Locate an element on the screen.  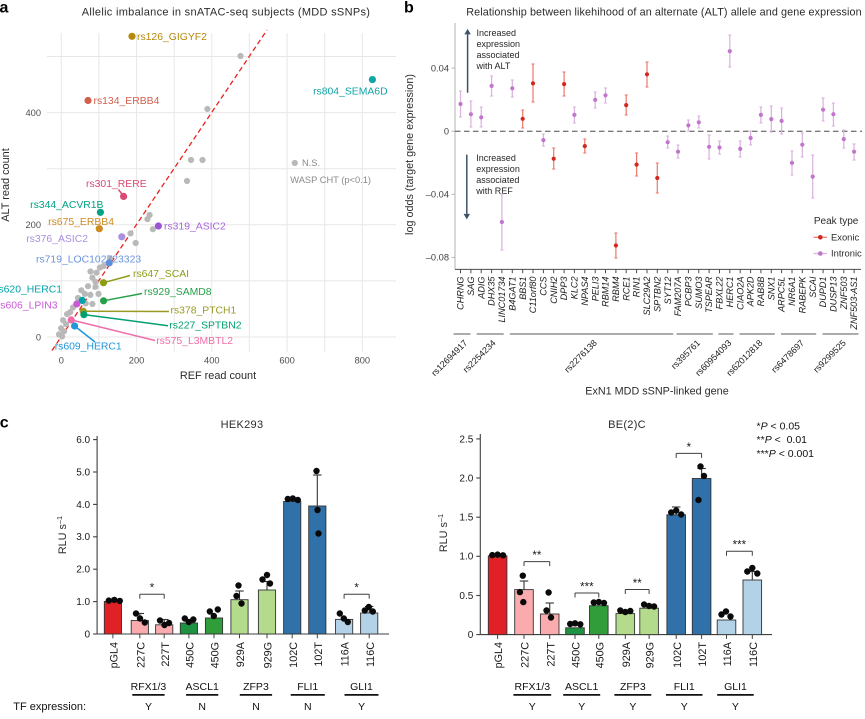
svg-text: 6.0 is located at coordinates (83, 440).